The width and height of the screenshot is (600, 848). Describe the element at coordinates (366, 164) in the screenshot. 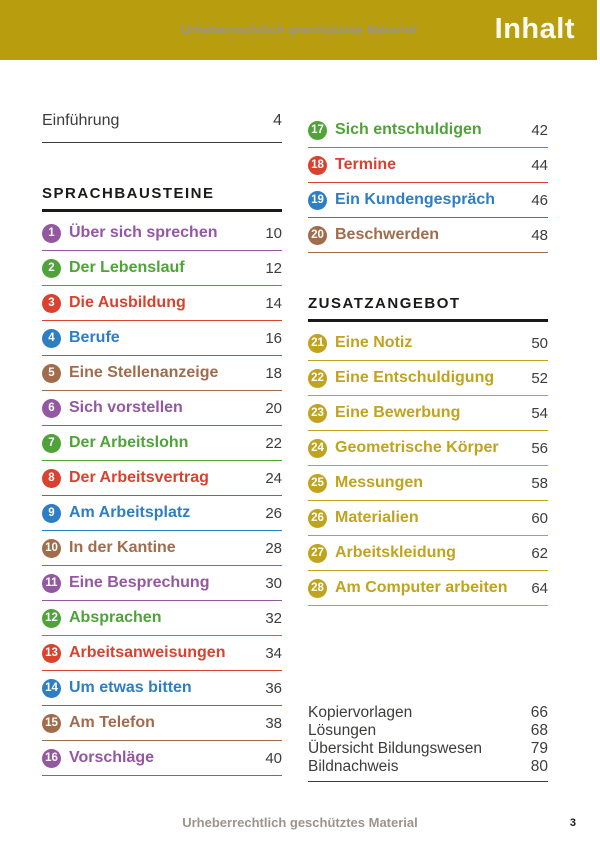

I see `item-label: Termine` at that location.